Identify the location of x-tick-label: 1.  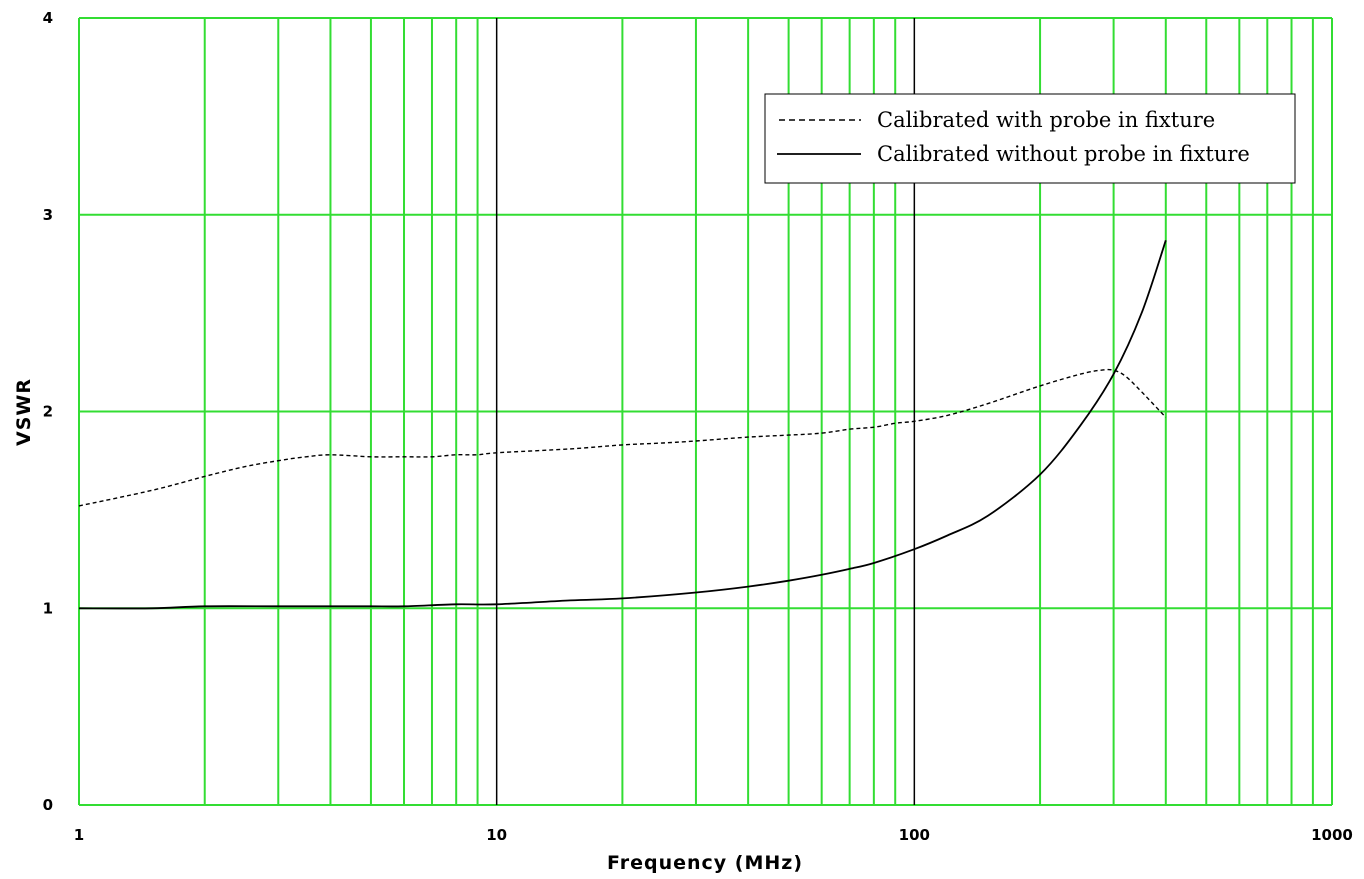
(79, 835).